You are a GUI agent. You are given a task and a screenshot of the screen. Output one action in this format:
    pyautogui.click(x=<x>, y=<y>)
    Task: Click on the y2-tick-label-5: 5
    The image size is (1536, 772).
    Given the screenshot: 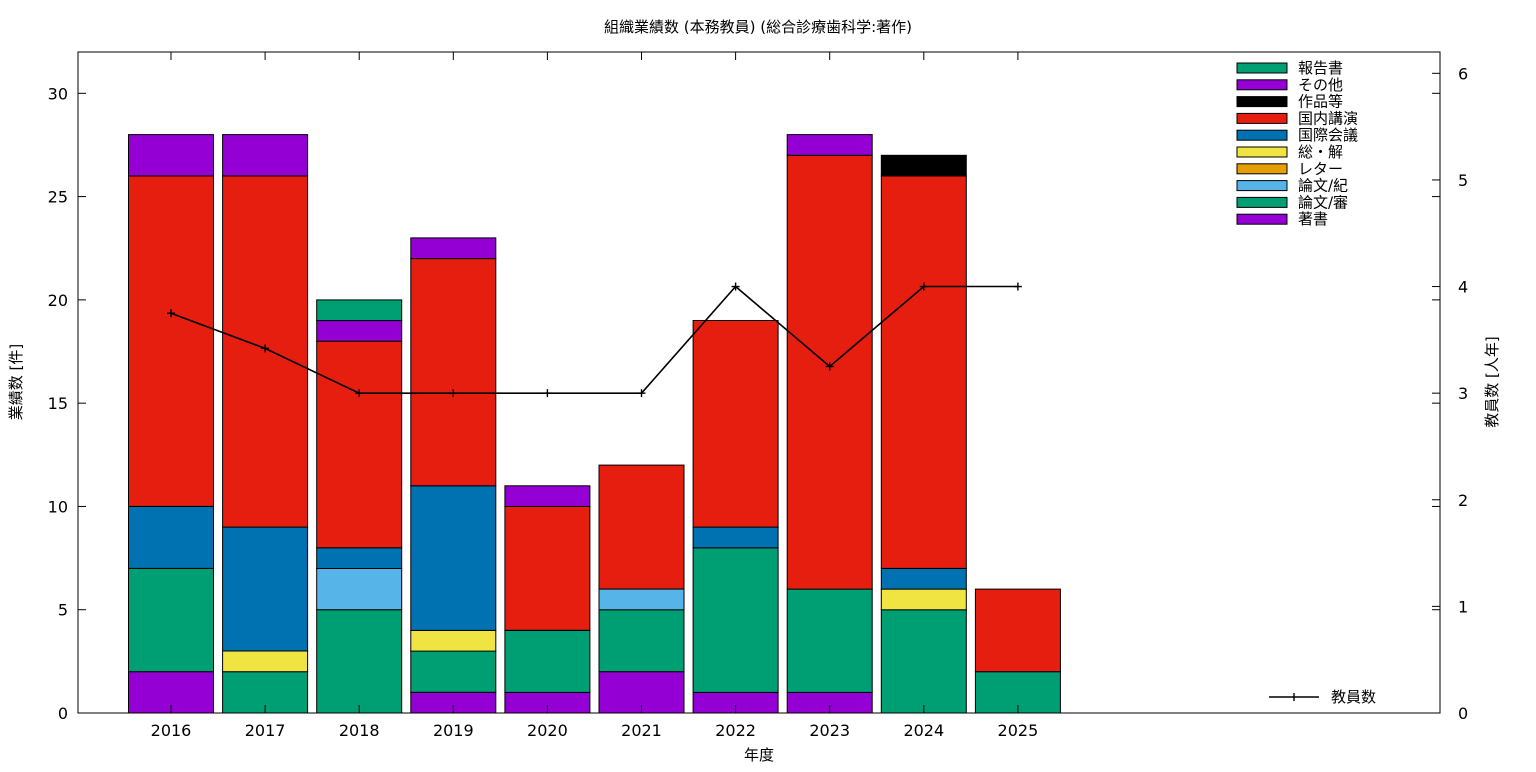 What is the action you would take?
    pyautogui.click(x=1463, y=180)
    